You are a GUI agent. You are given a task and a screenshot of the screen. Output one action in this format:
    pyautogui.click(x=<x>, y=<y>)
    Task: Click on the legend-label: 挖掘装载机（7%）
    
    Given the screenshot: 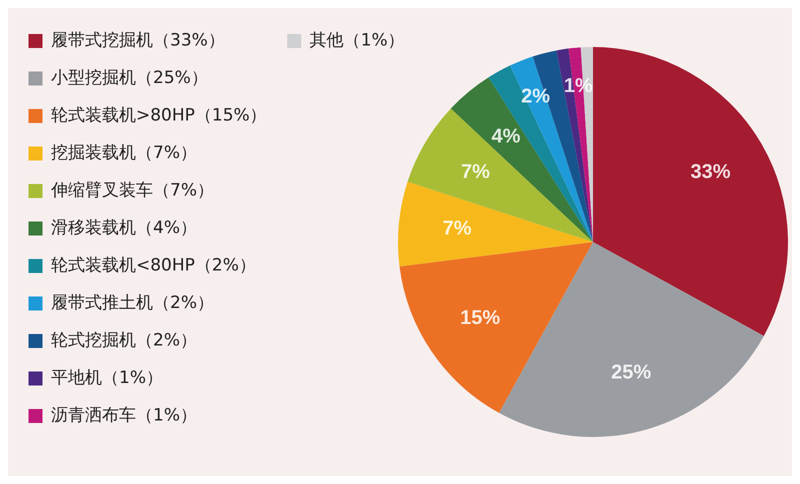 What is the action you would take?
    pyautogui.click(x=124, y=152)
    